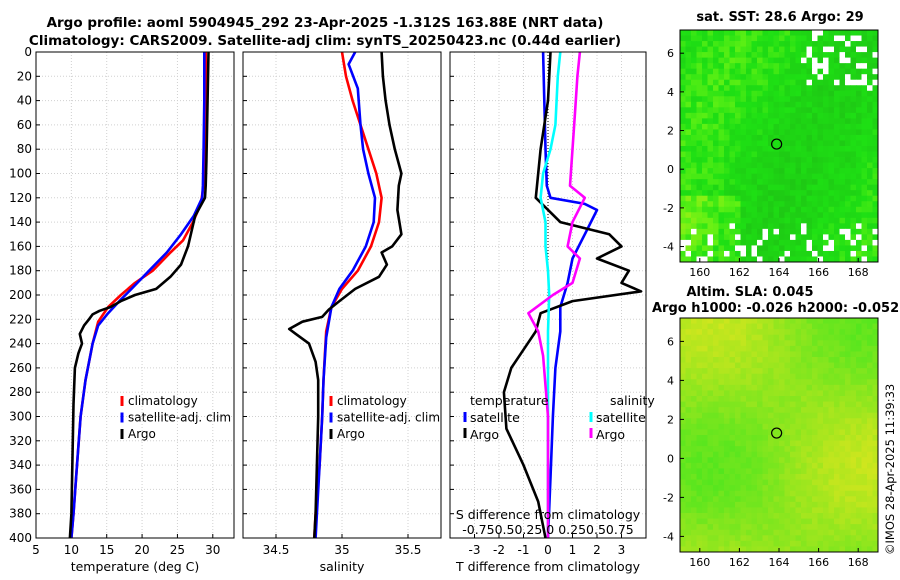 The image size is (900, 580). What do you see at coordinates (670, 92) in the screenshot?
I see `map-y-tick-label: 4` at bounding box center [670, 92].